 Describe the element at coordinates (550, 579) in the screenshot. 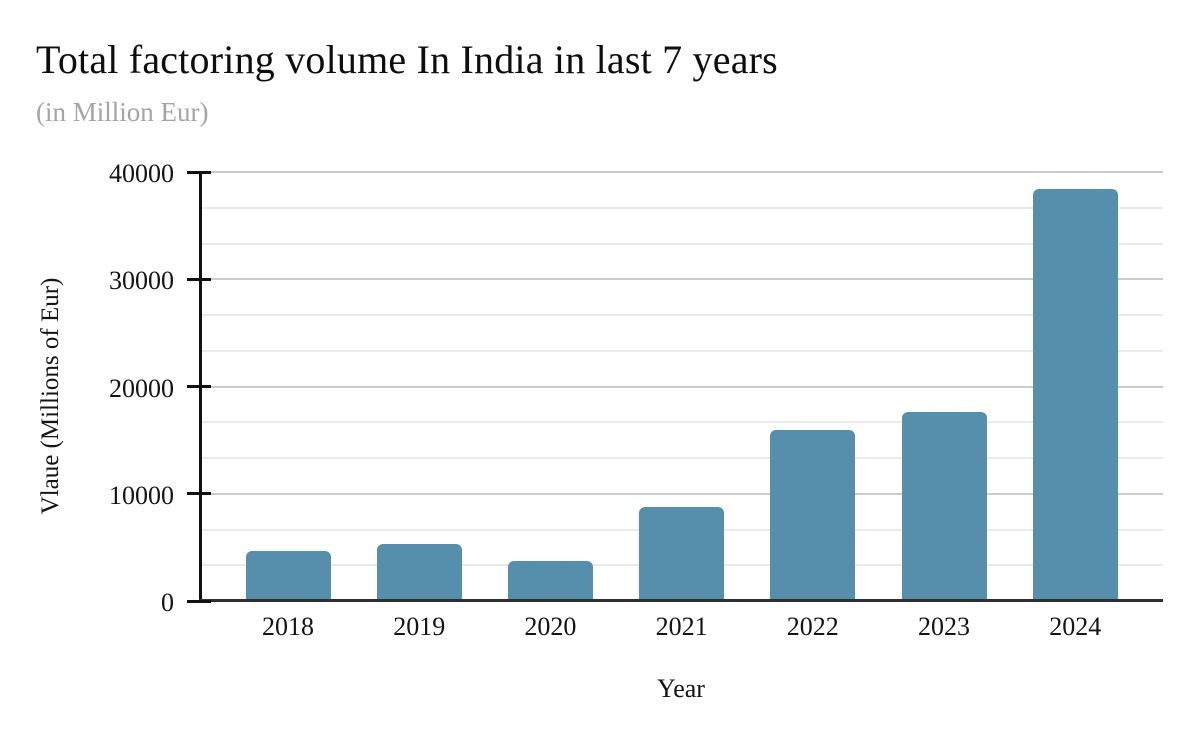

I see `bar-2020` at that location.